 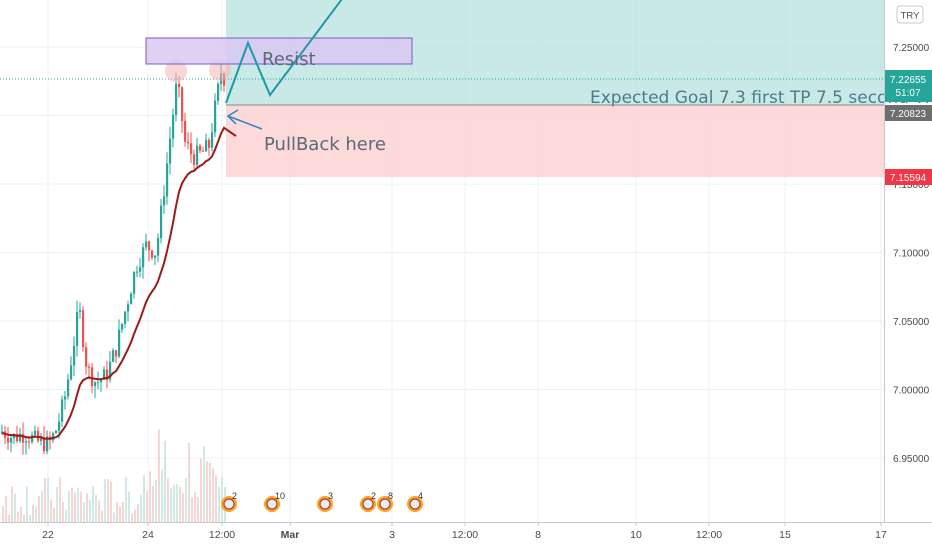 What do you see at coordinates (464, 531) in the screenshot?
I see `time-axis: 22 24 12:00 Mar 3 12:00 8 10 12:00 15 17` at bounding box center [464, 531].